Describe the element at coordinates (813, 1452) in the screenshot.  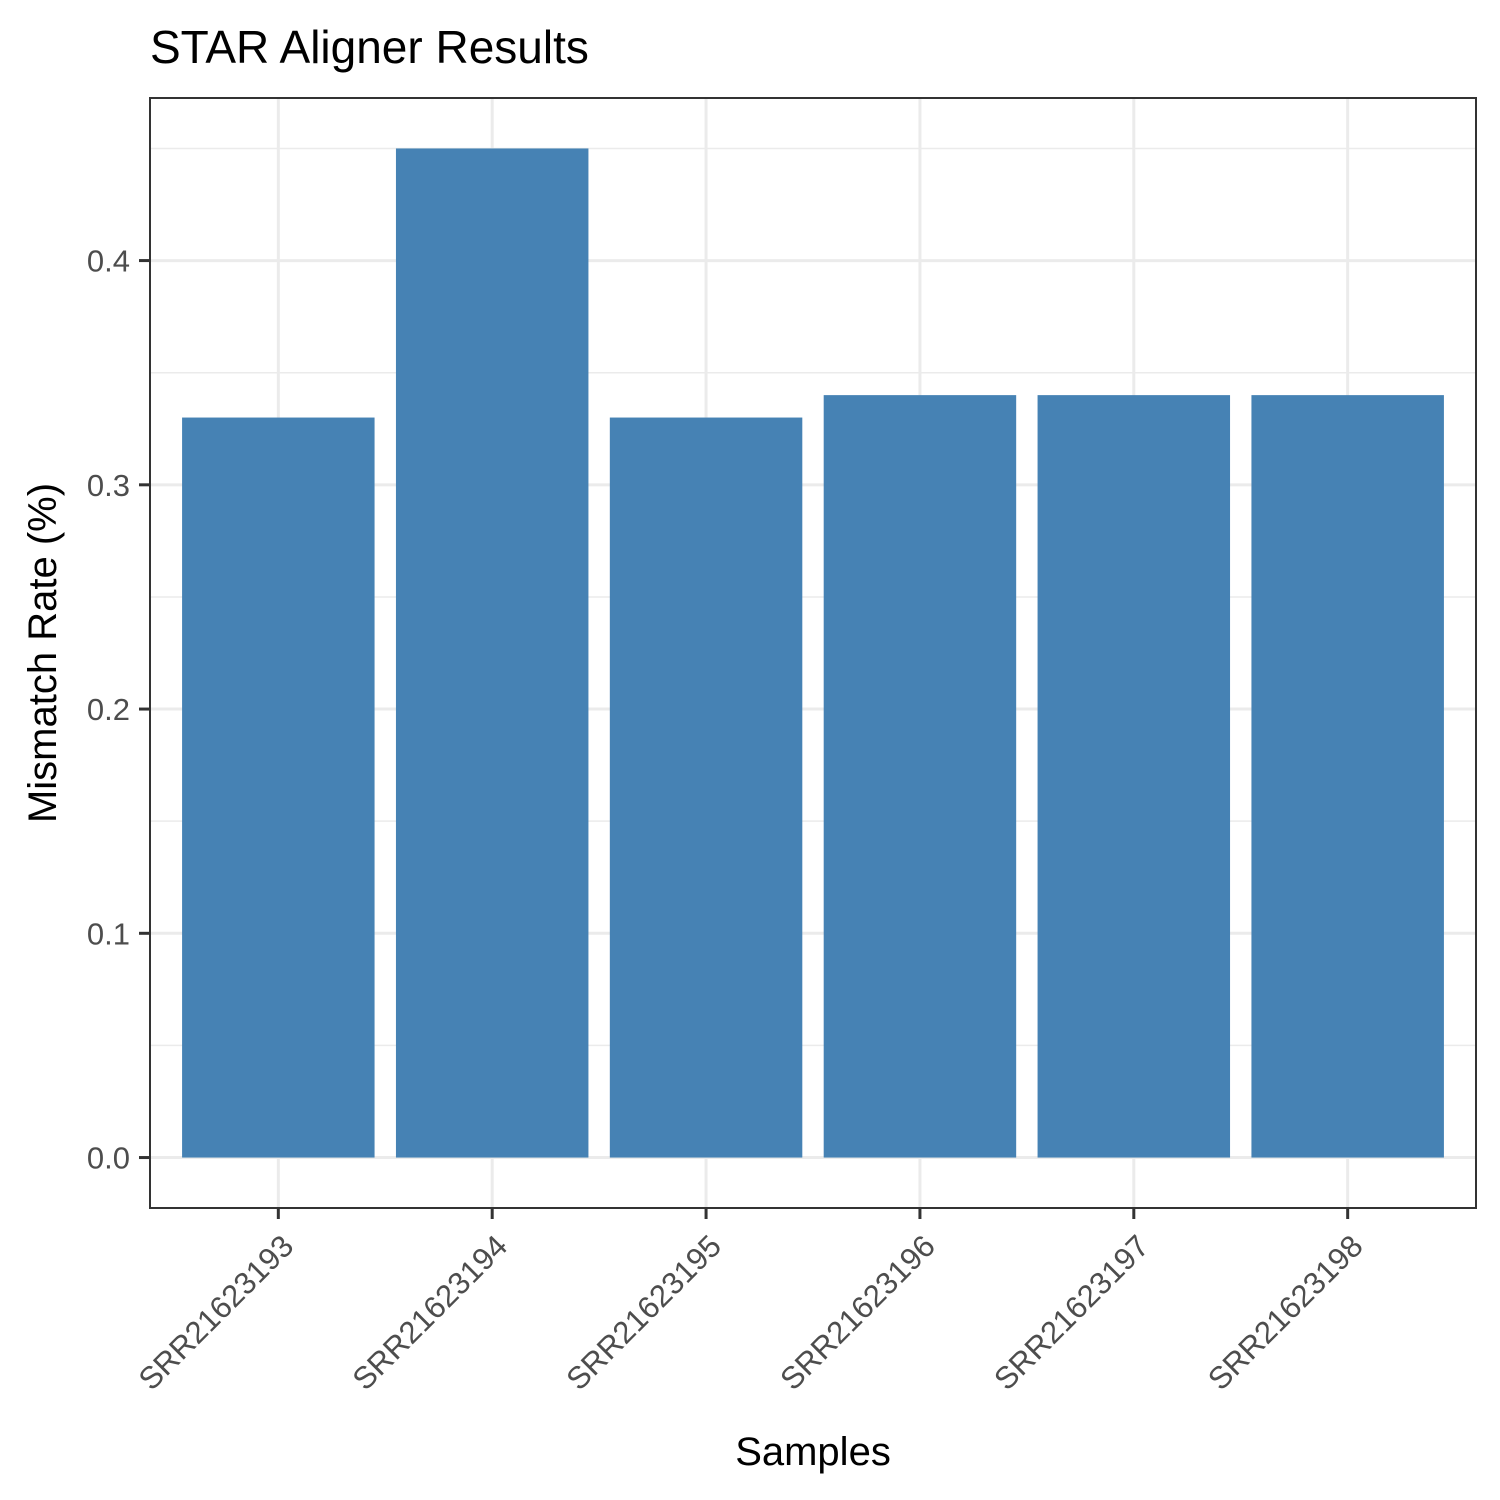
I see `x-axis-title: Samples` at that location.